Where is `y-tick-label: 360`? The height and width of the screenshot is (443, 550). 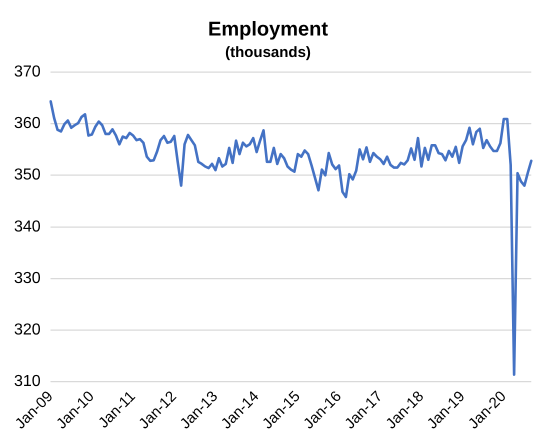 y-tick-label: 360 is located at coordinates (27, 123).